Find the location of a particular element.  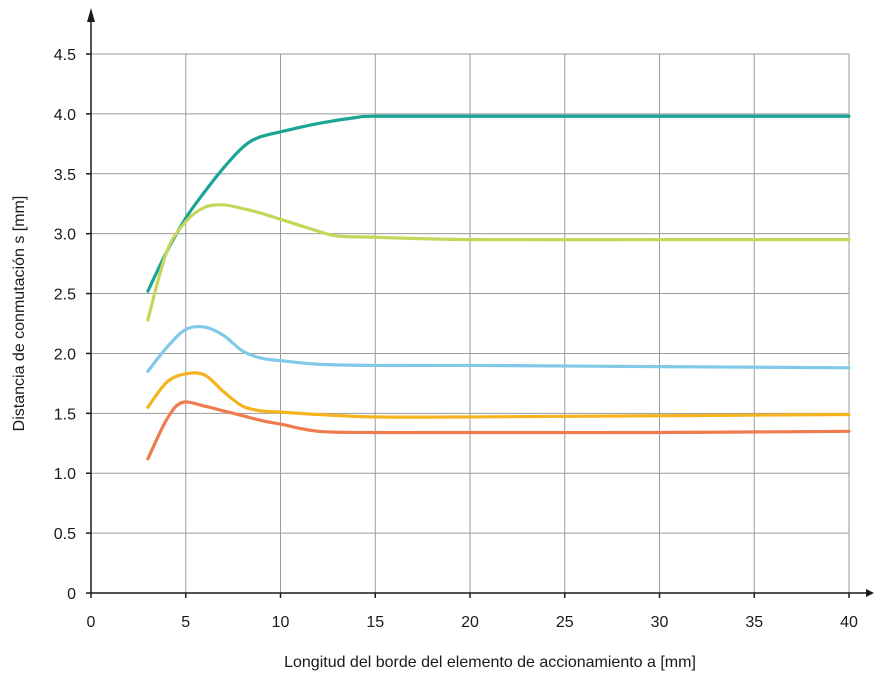

x-tick-label: 20 is located at coordinates (470, 622).